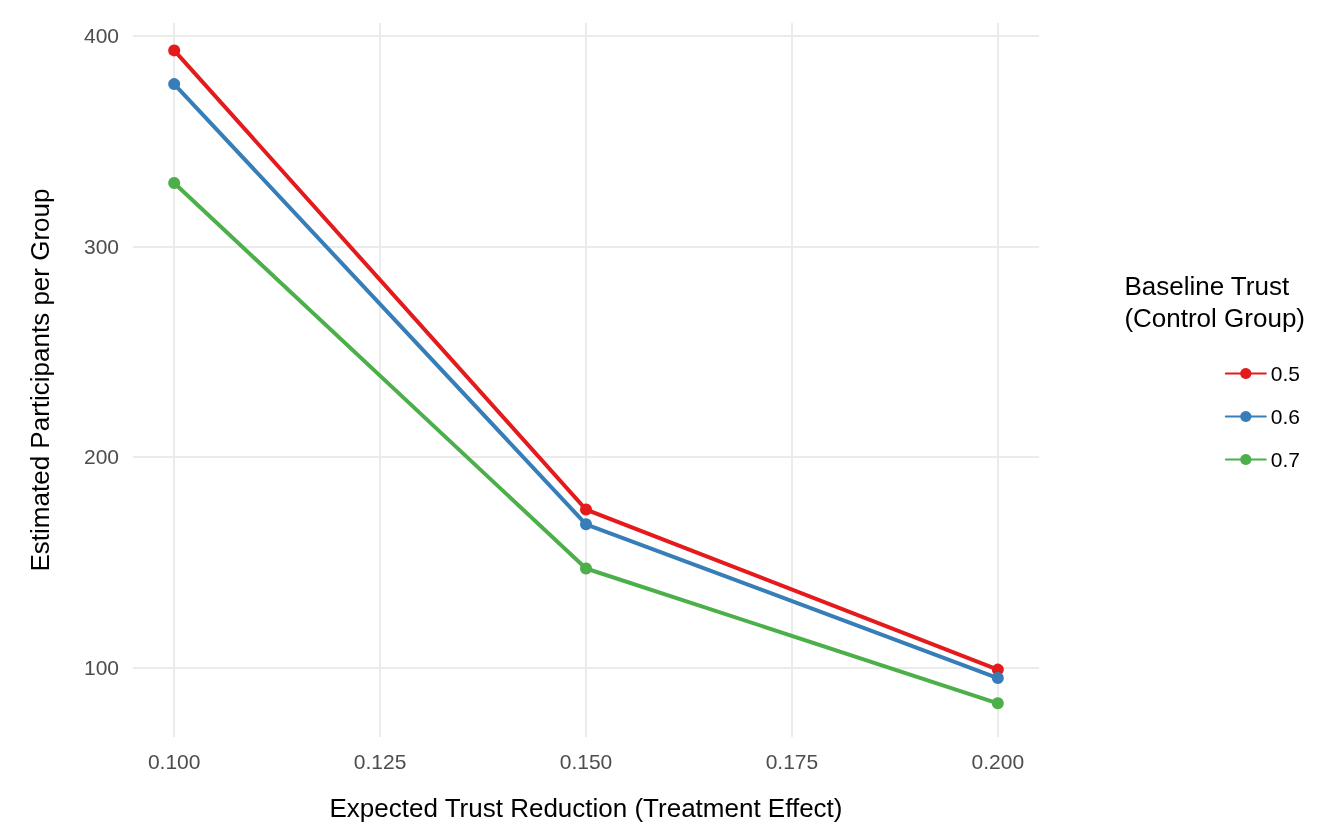  What do you see at coordinates (586, 761) in the screenshot?
I see `x-tick-label: 0.150` at bounding box center [586, 761].